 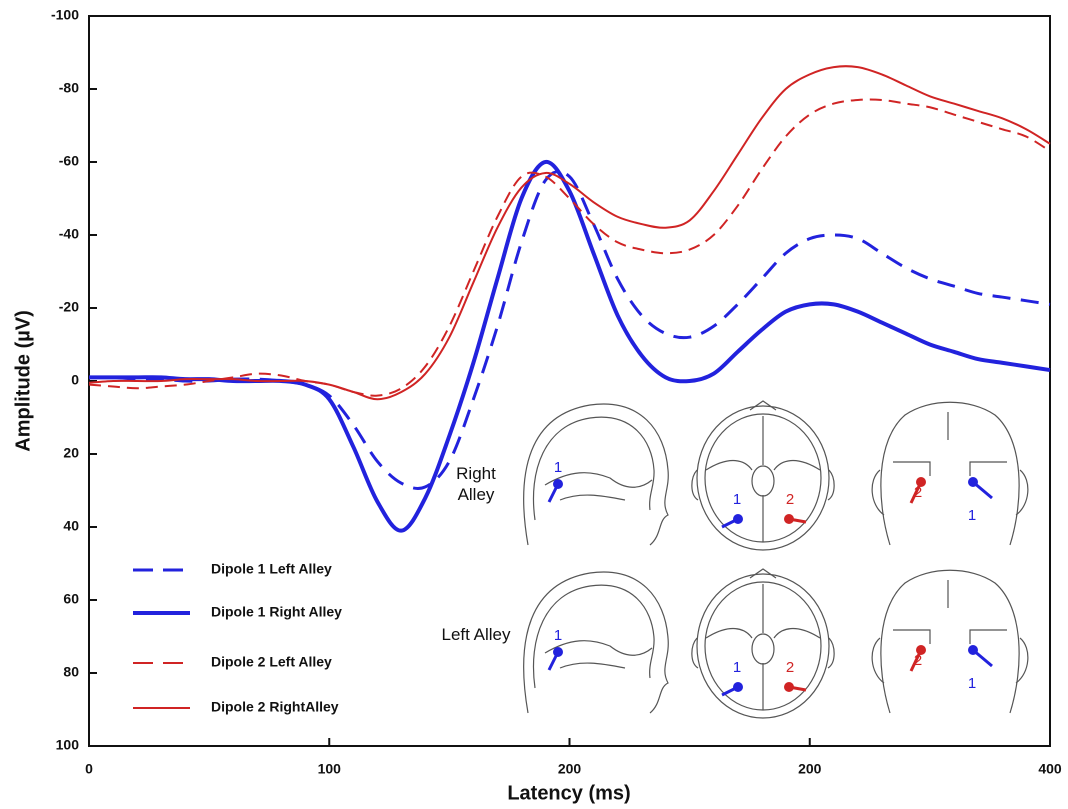 What do you see at coordinates (330, 769) in the screenshot?
I see `x-tick-label: 100` at bounding box center [330, 769].